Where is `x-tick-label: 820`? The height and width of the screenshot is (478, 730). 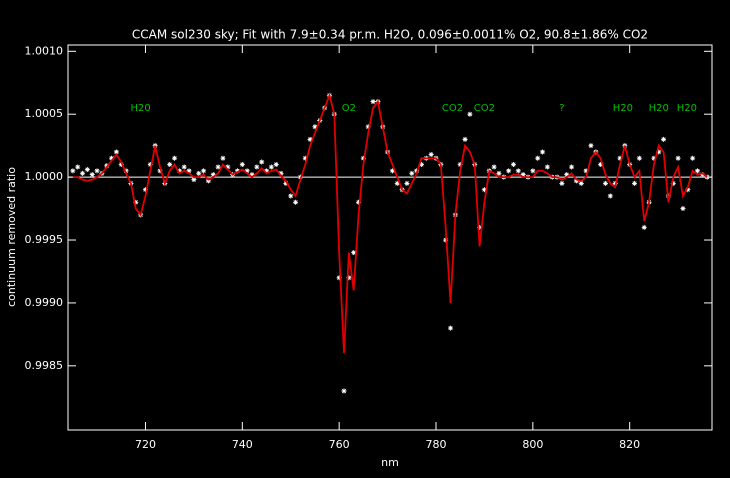 x-tick-label: 820 is located at coordinates (629, 444).